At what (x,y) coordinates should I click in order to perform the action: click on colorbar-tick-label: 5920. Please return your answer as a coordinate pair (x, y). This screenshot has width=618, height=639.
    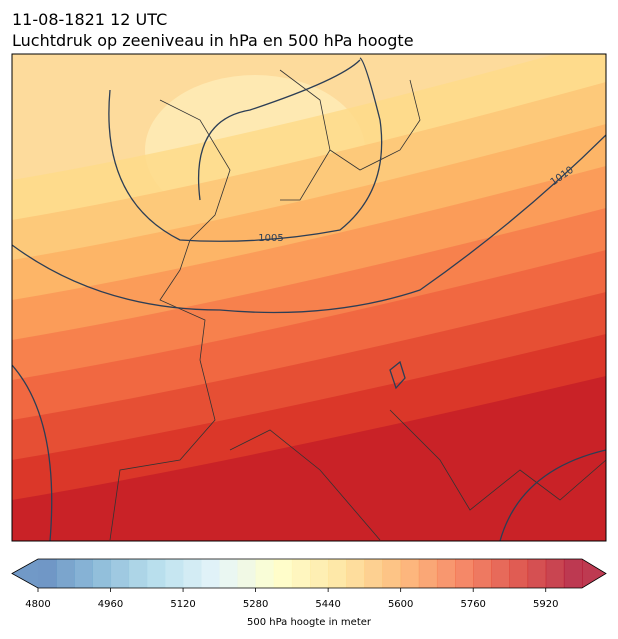
    Looking at the image, I should click on (545, 604).